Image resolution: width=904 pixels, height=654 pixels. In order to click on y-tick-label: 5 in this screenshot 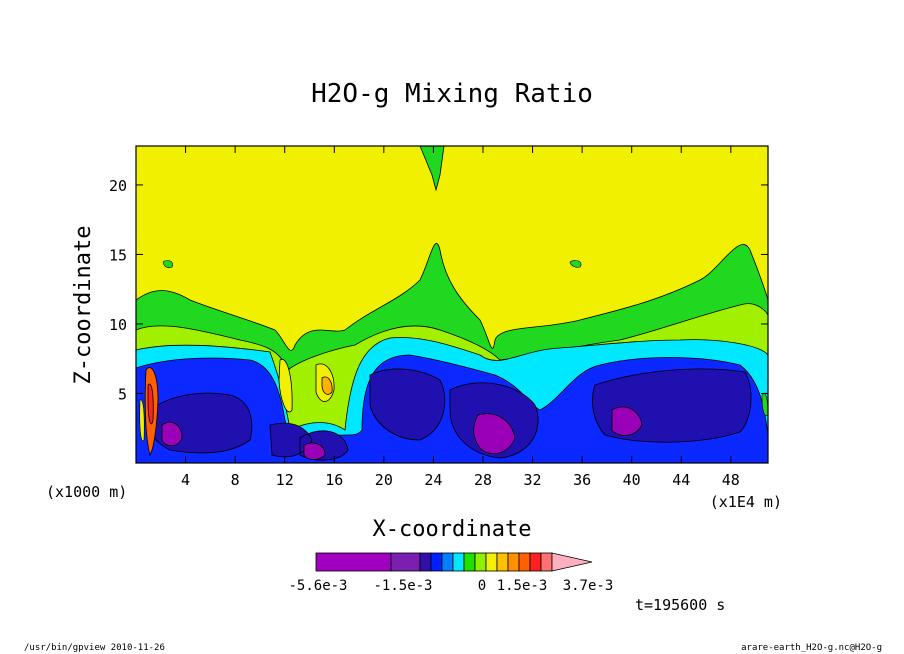, I will do `click(122, 394)`.